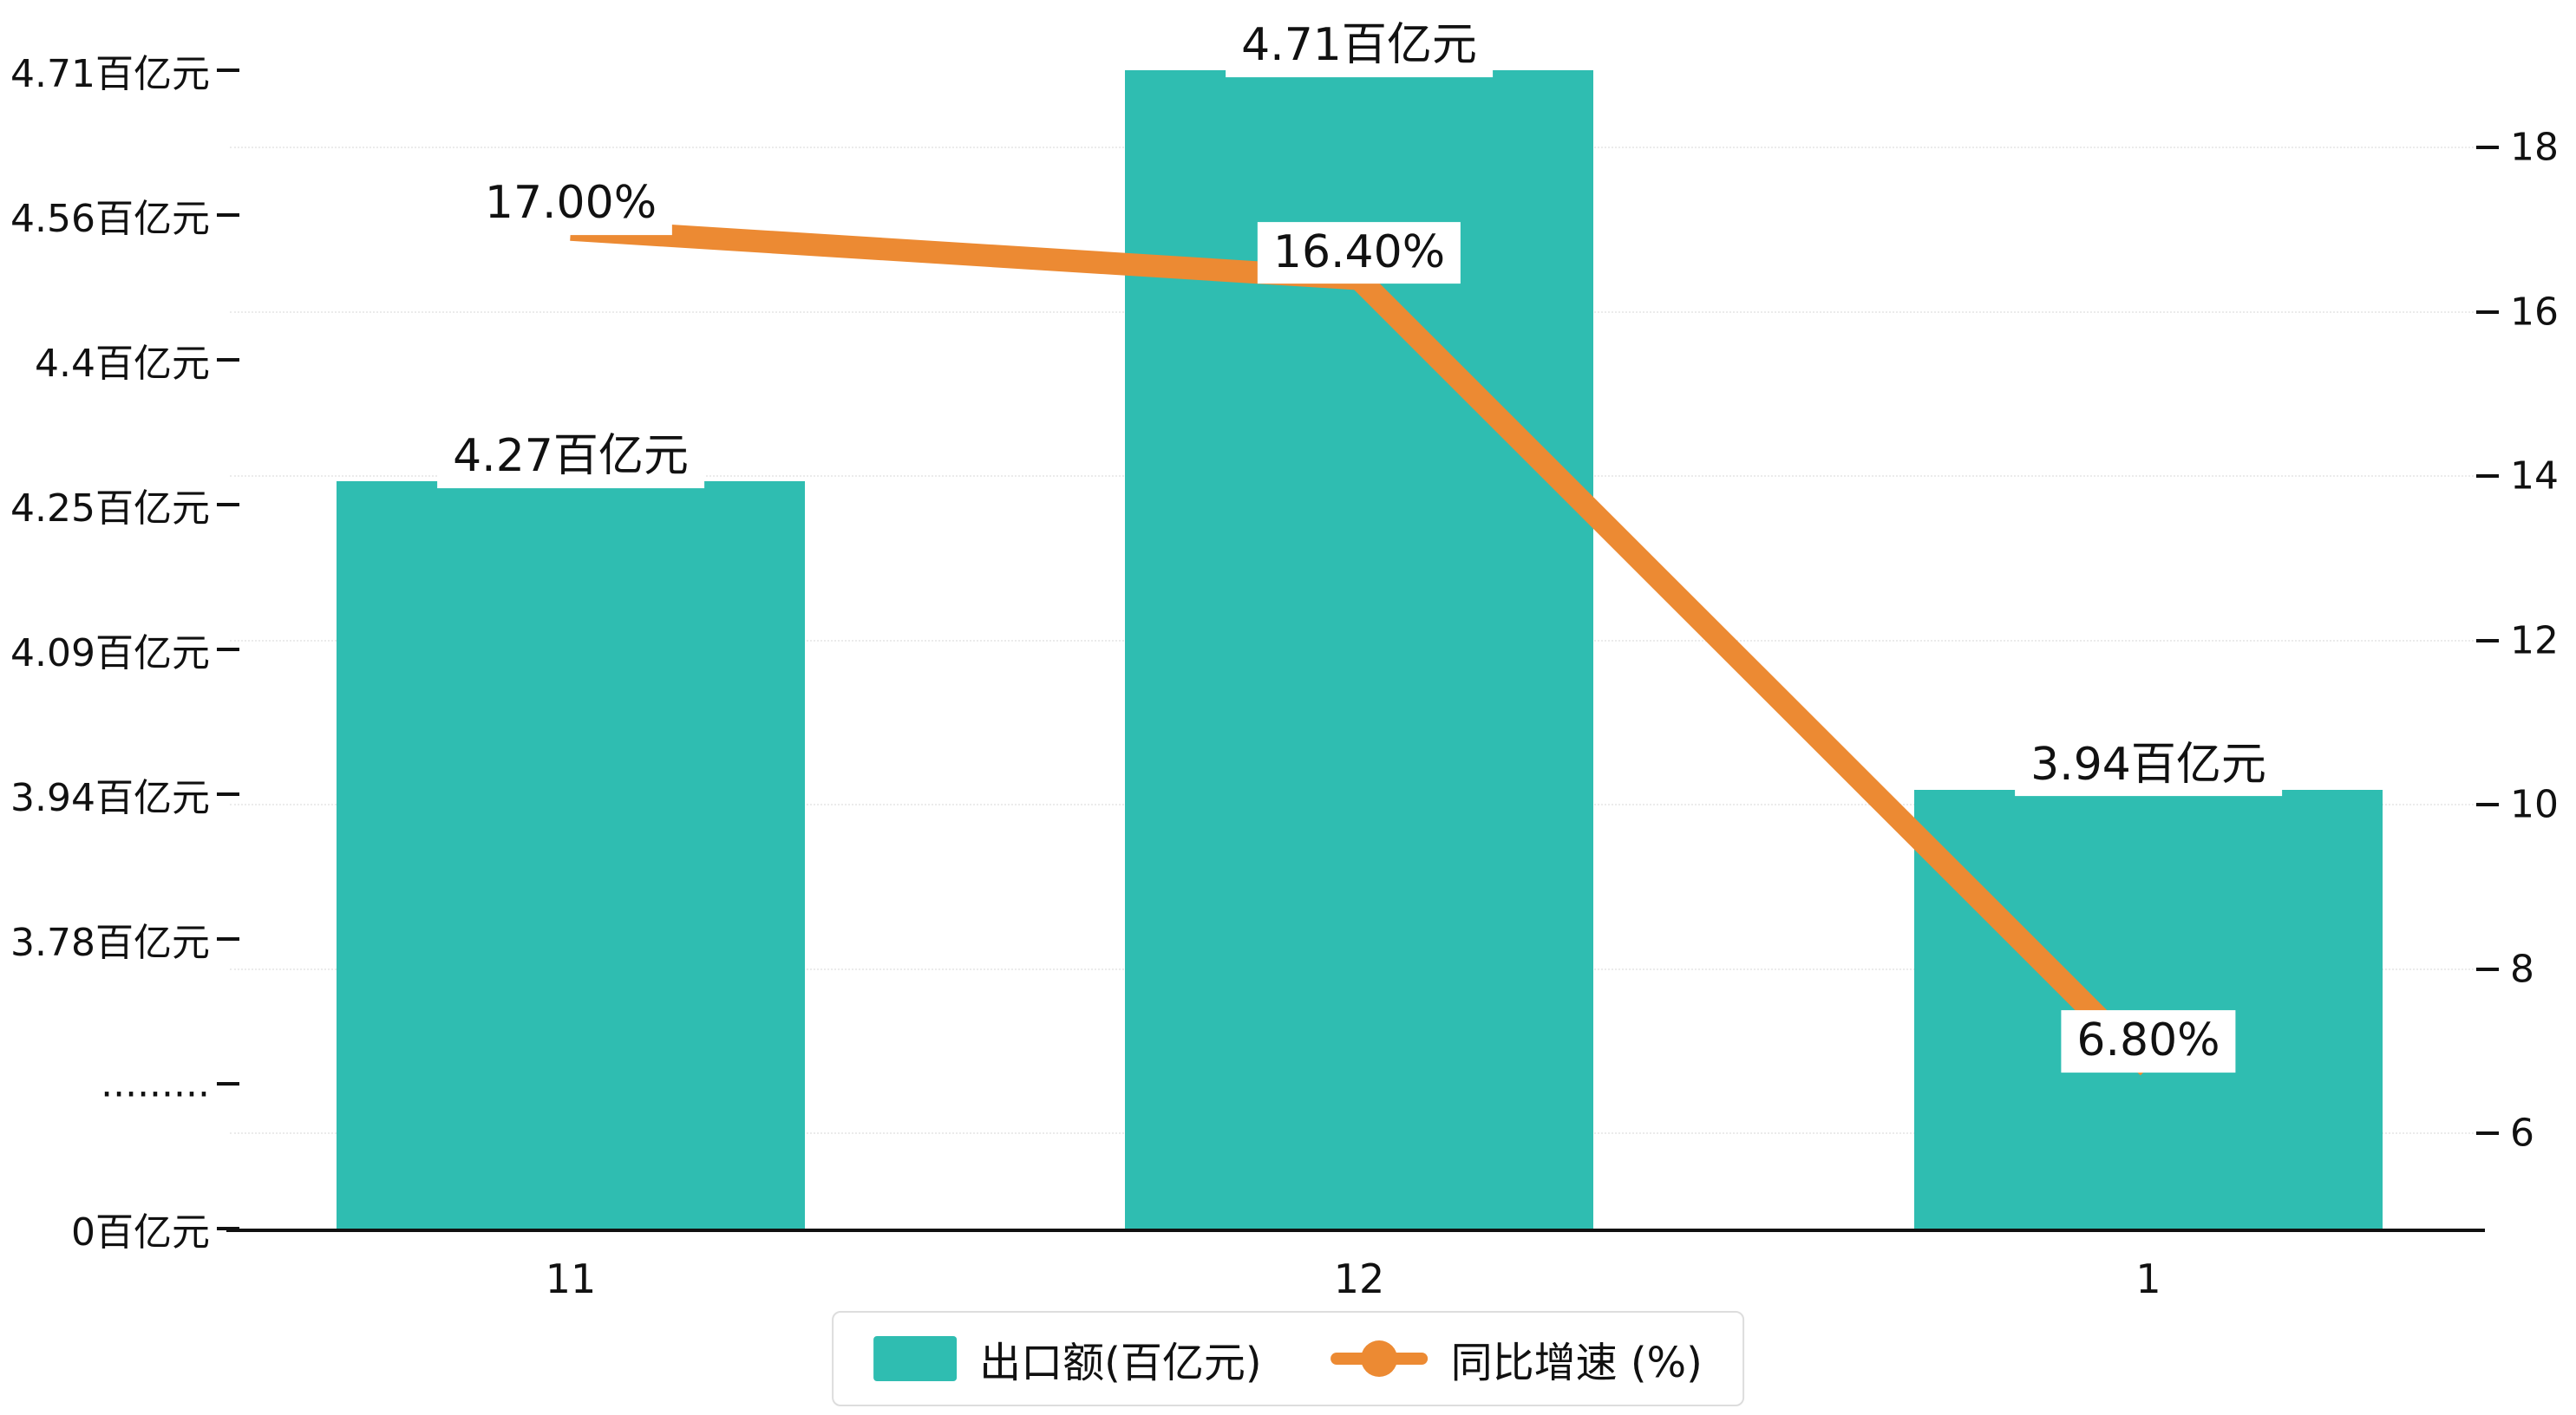  Describe the element at coordinates (2148, 1278) in the screenshot. I see `x-axis-category-label: 1` at that location.